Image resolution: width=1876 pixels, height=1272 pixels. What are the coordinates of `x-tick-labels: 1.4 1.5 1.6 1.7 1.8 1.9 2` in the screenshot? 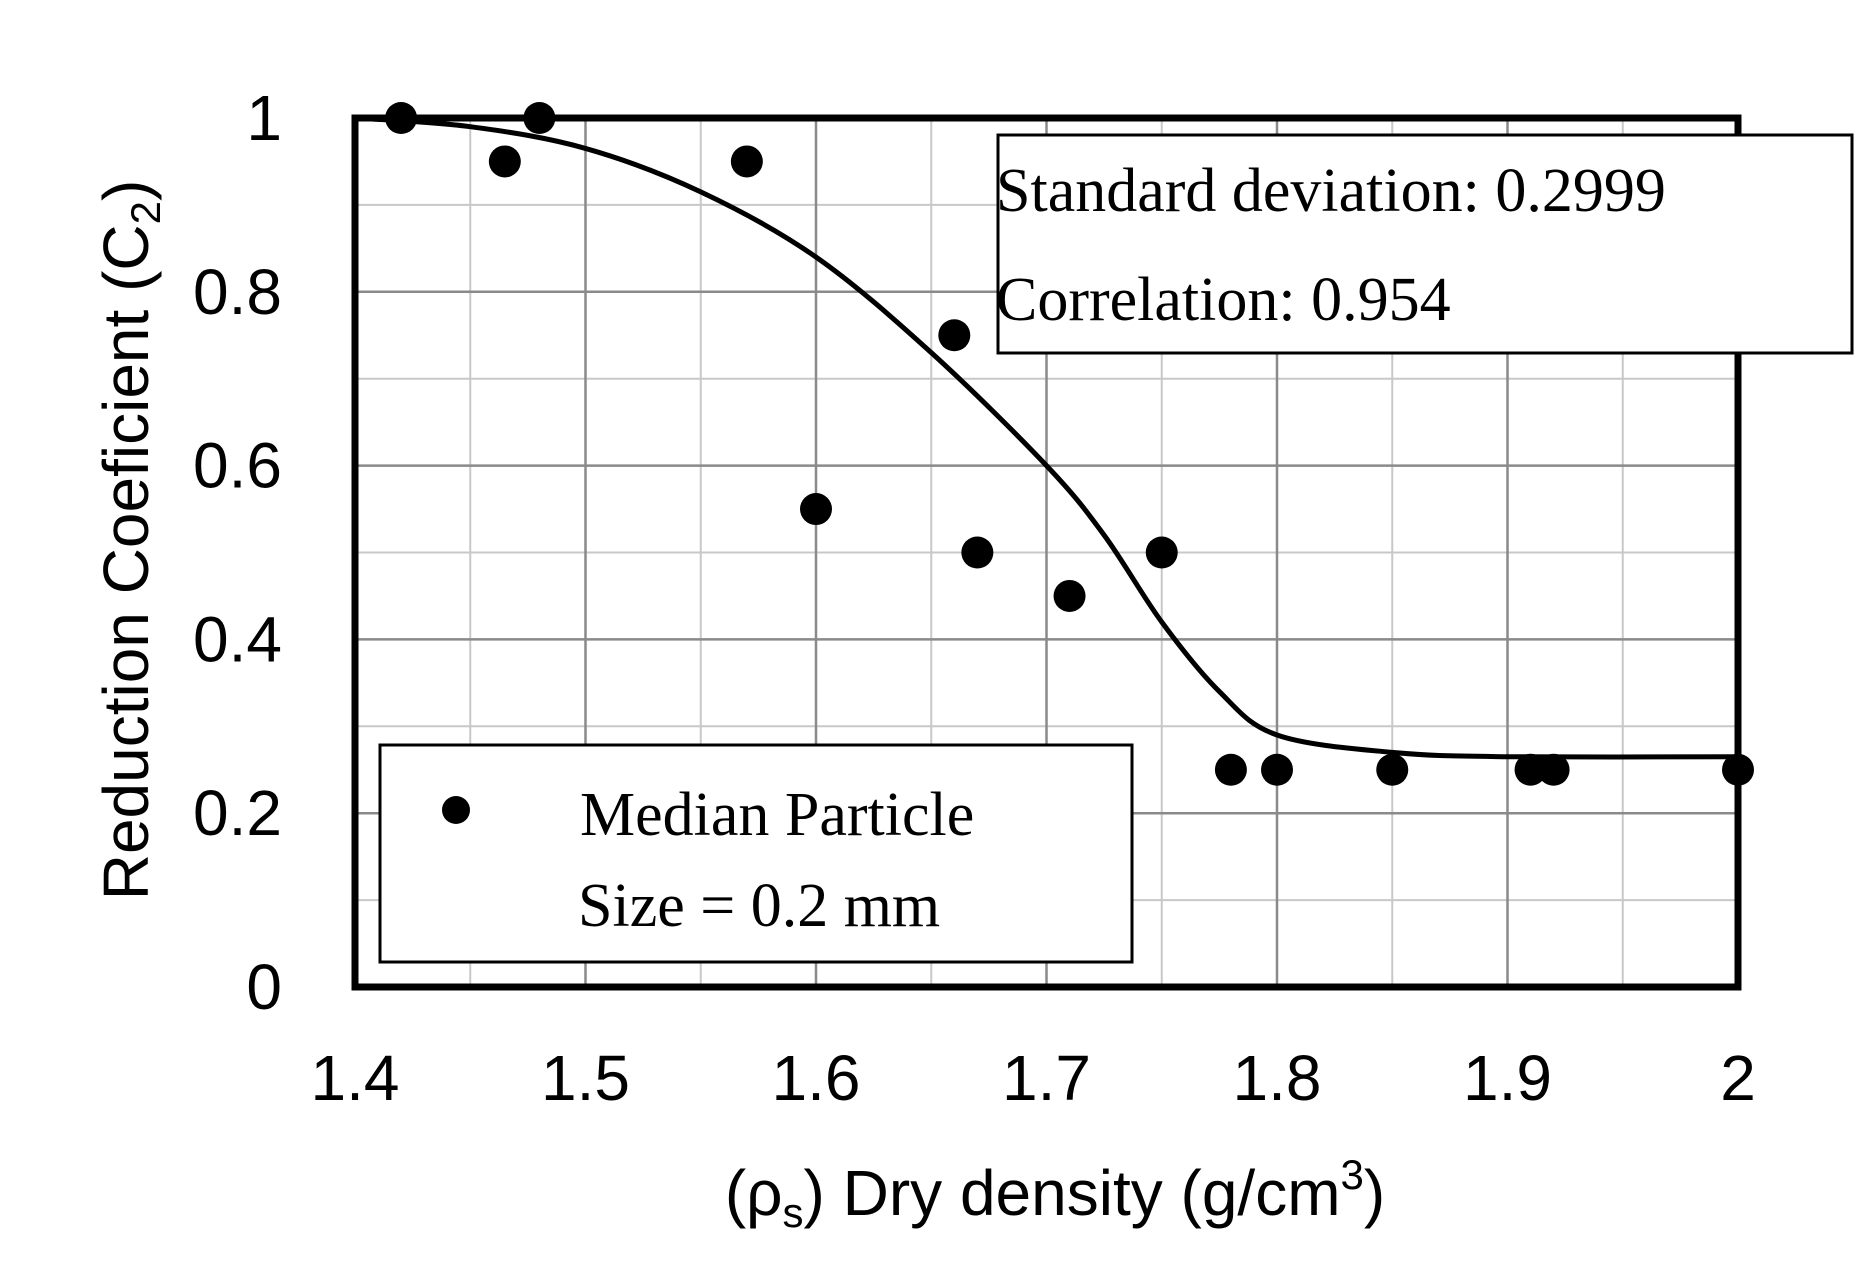 It's located at (1033, 1078).